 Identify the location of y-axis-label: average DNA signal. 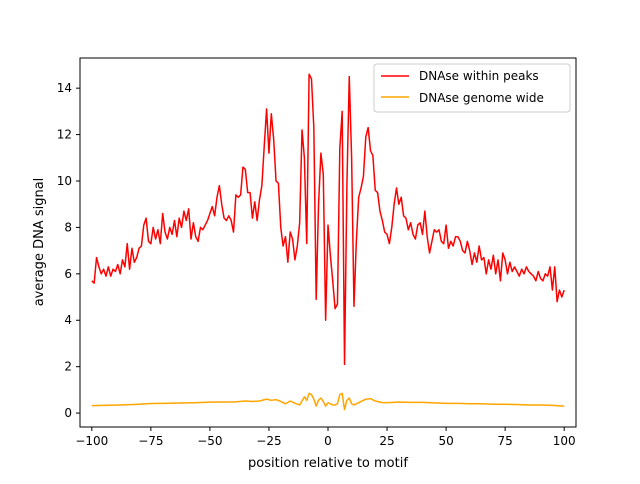
(39, 242).